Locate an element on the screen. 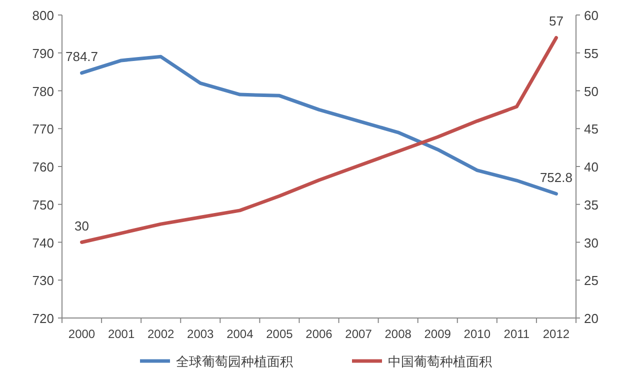 The image size is (619, 384). y2-tick-label: 50 is located at coordinates (591, 91).